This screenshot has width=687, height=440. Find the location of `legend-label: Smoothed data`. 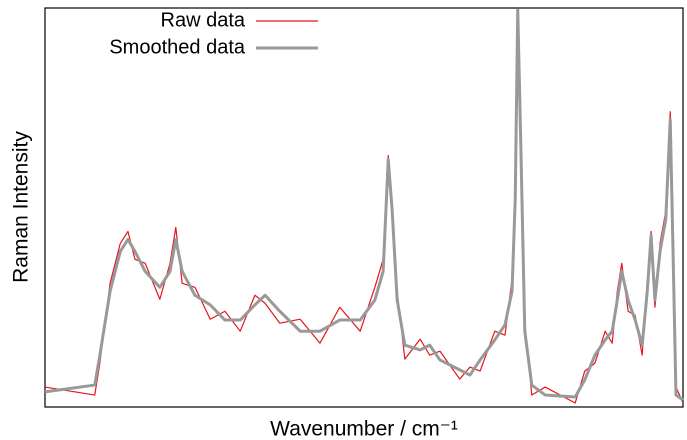

legend-label: Smoothed data is located at coordinates (177, 47).